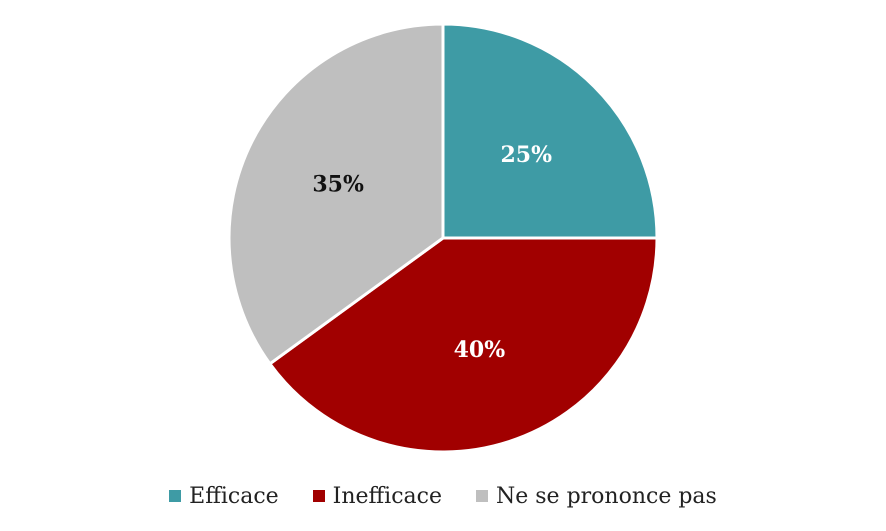 This screenshot has height=531, width=886. I want to click on legend-item-ne-se-prononce-pas: Ne se prononce pas, so click(596, 496).